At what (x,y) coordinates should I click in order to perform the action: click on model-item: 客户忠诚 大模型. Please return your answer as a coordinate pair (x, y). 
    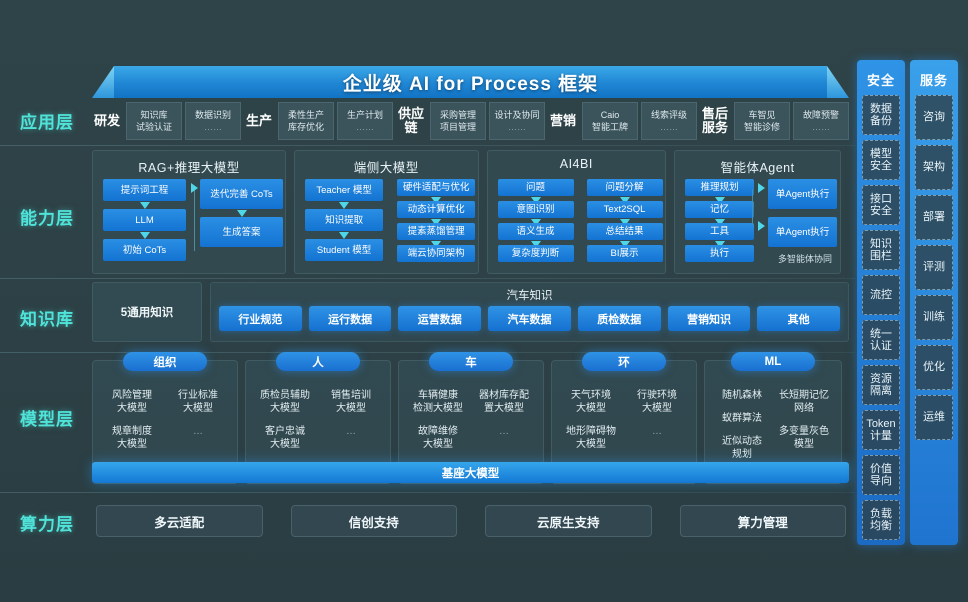
    Looking at the image, I should click on (284, 438).